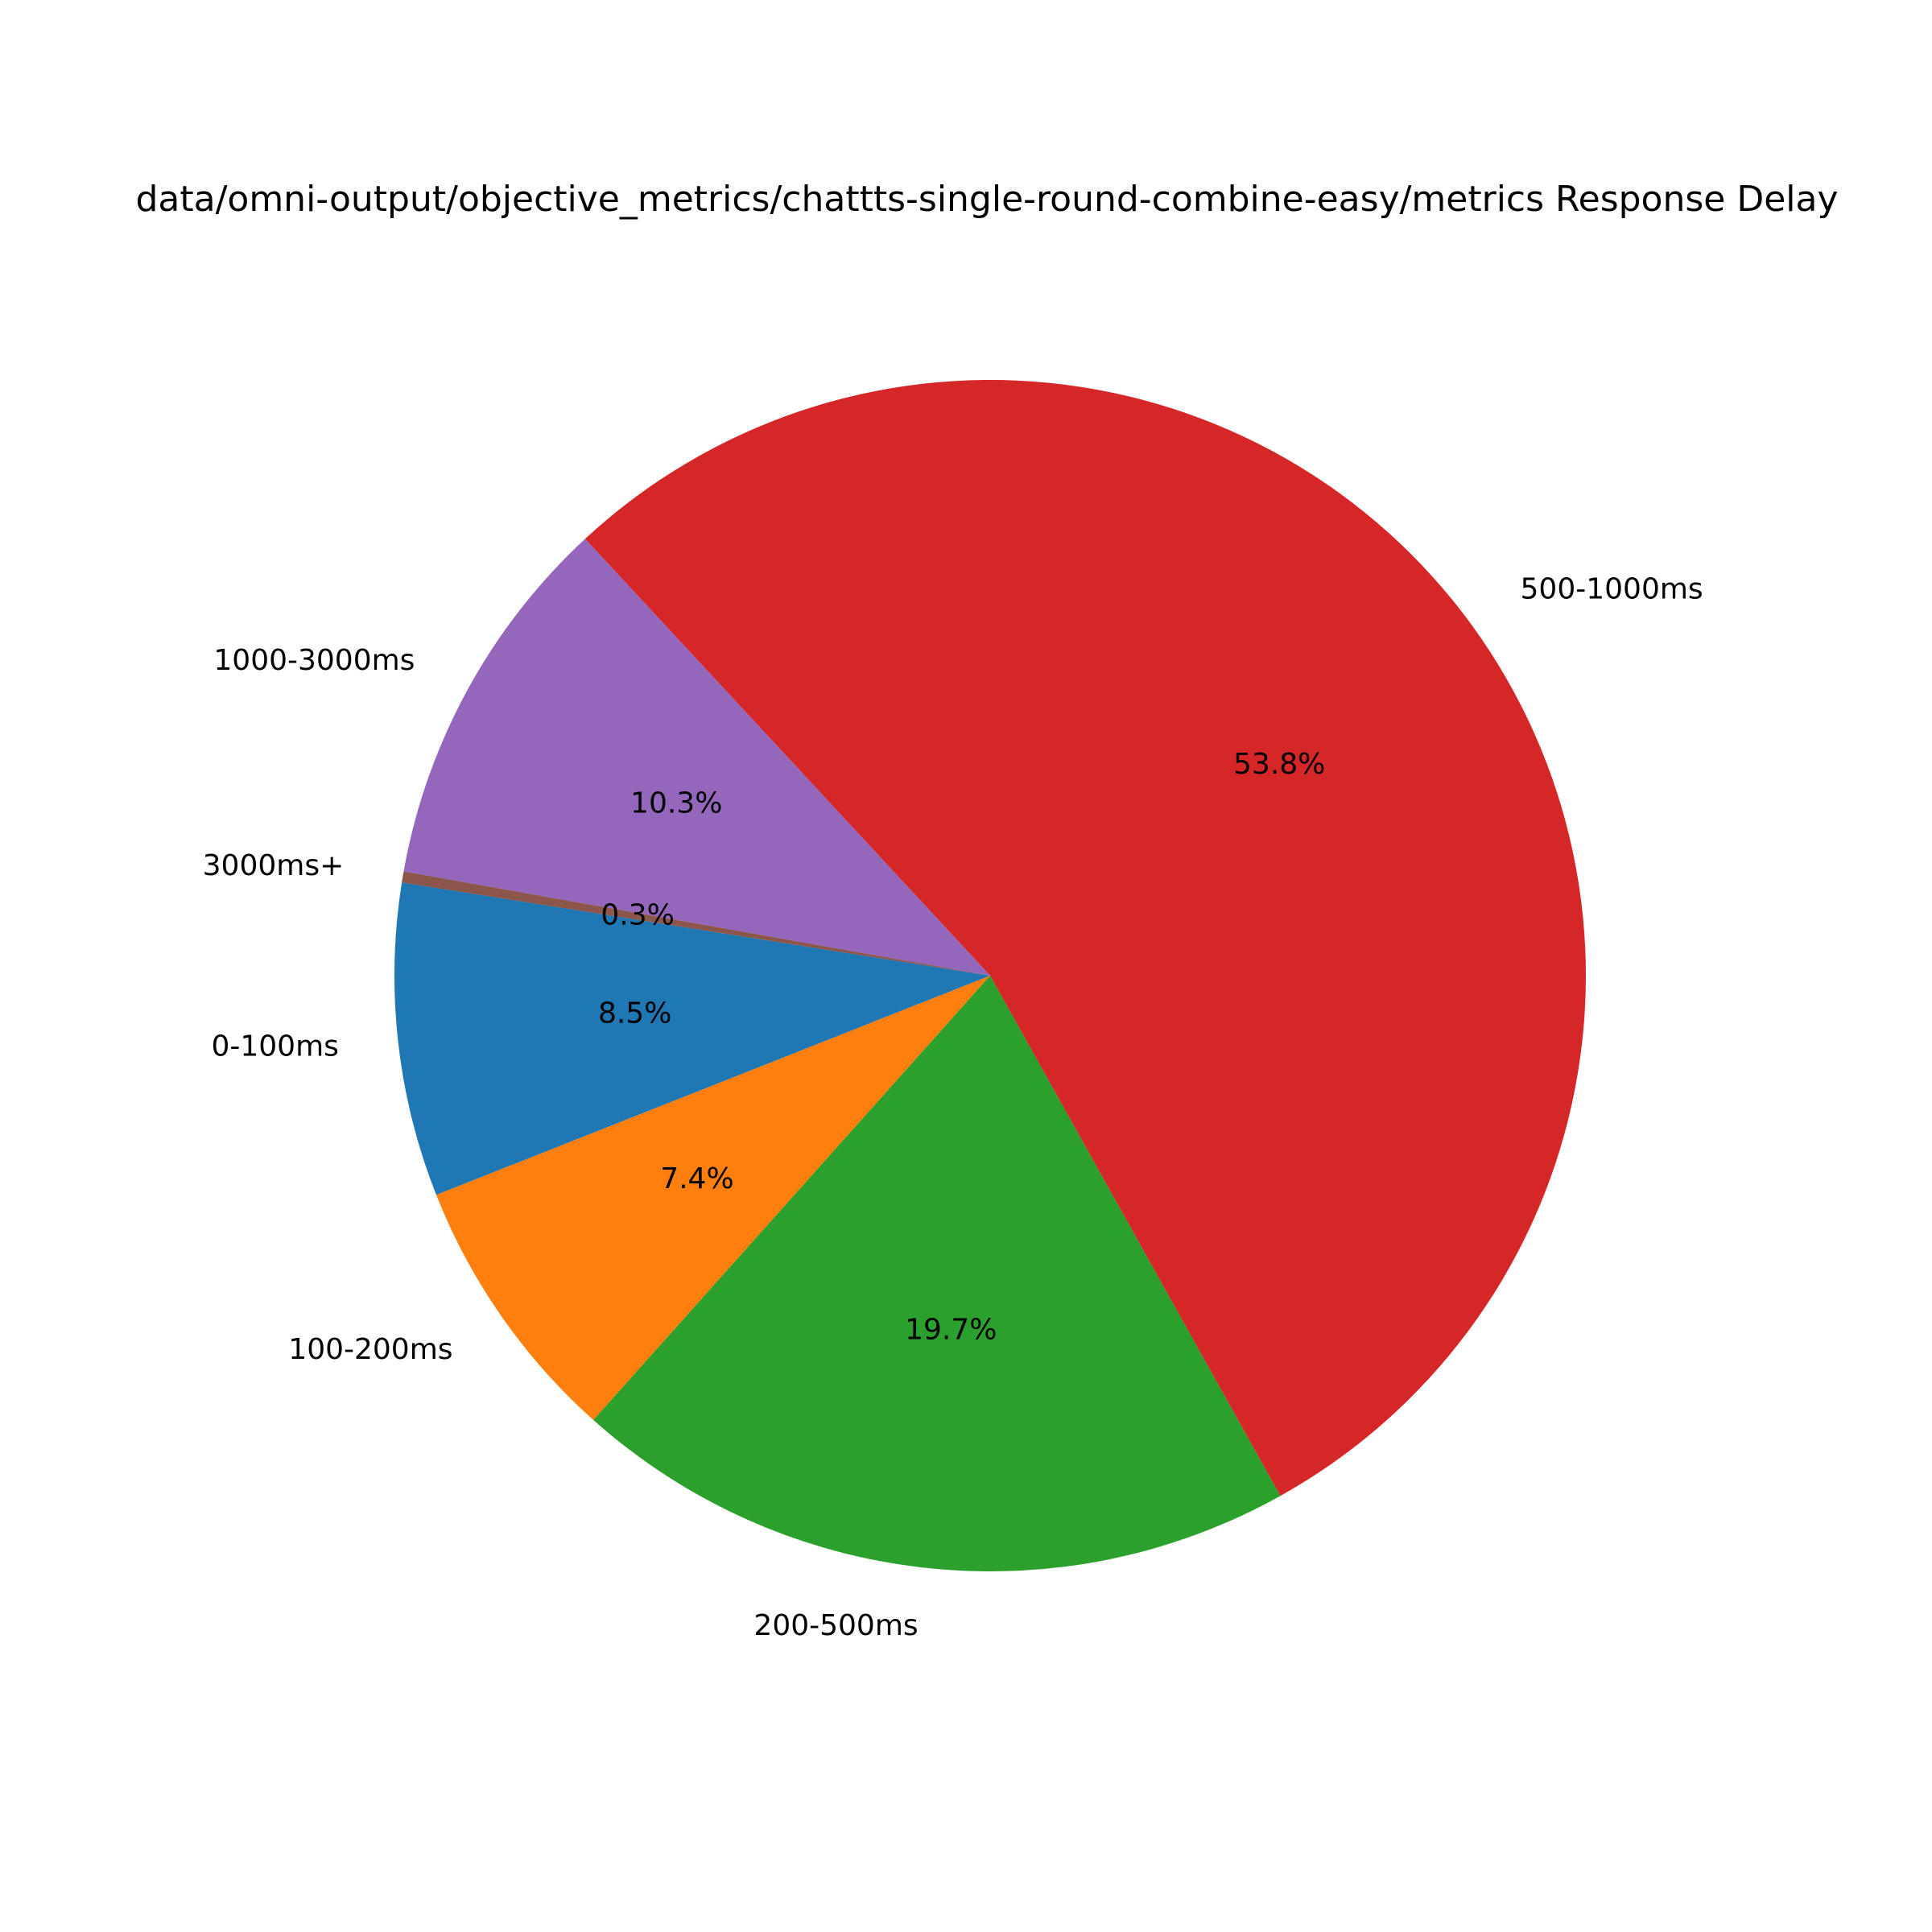  What do you see at coordinates (637, 914) in the screenshot?
I see `slice-percent-label: 0.3%` at bounding box center [637, 914].